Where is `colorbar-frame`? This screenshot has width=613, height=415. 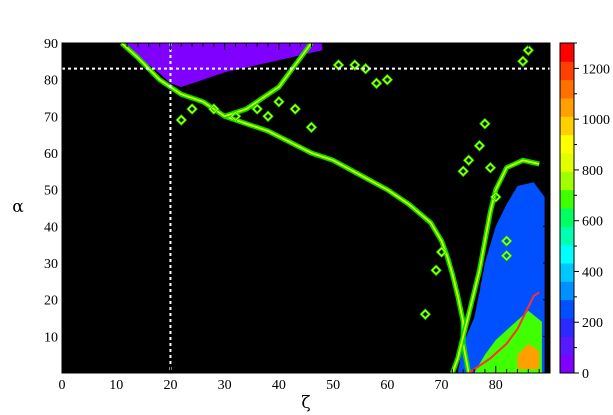
colorbar-frame is located at coordinates (567, 208).